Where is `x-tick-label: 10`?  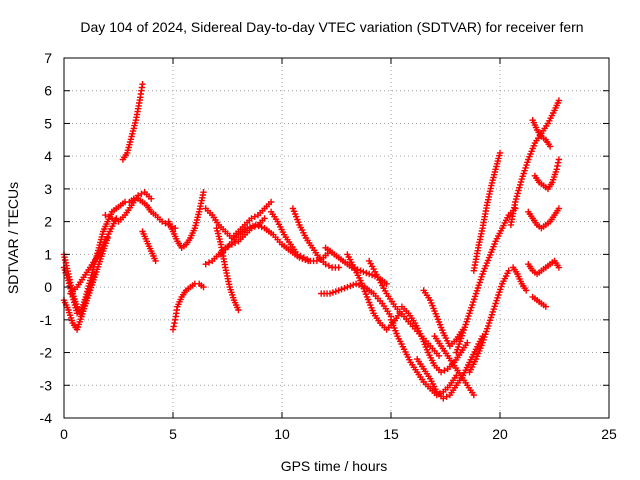
x-tick-label: 10 is located at coordinates (282, 434).